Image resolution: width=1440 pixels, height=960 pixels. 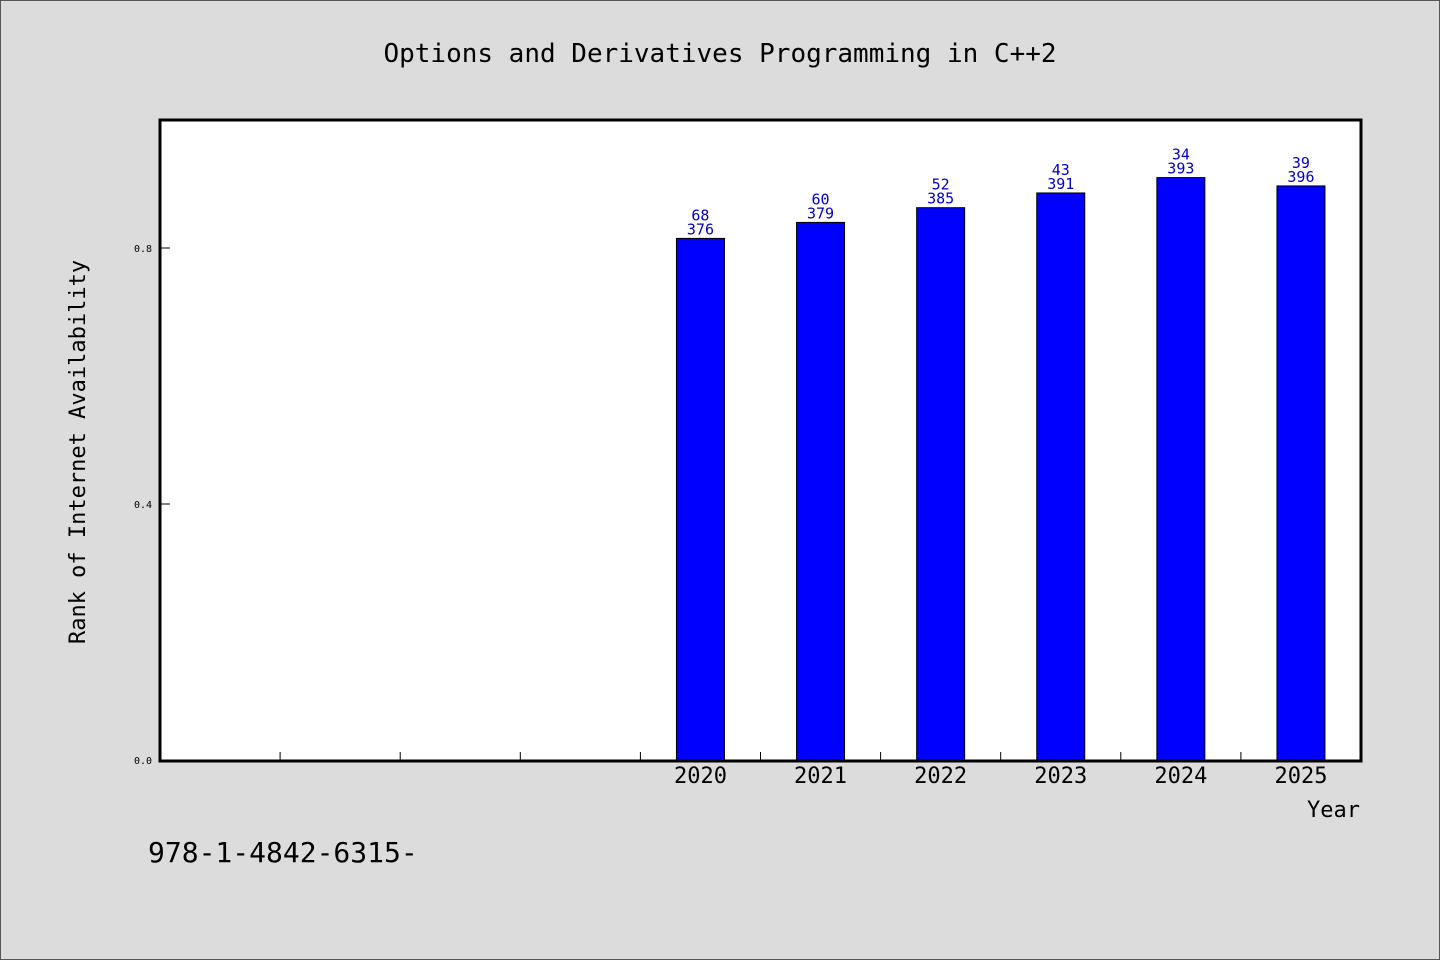 I want to click on x-tick-label: 2023, so click(x=1060, y=776).